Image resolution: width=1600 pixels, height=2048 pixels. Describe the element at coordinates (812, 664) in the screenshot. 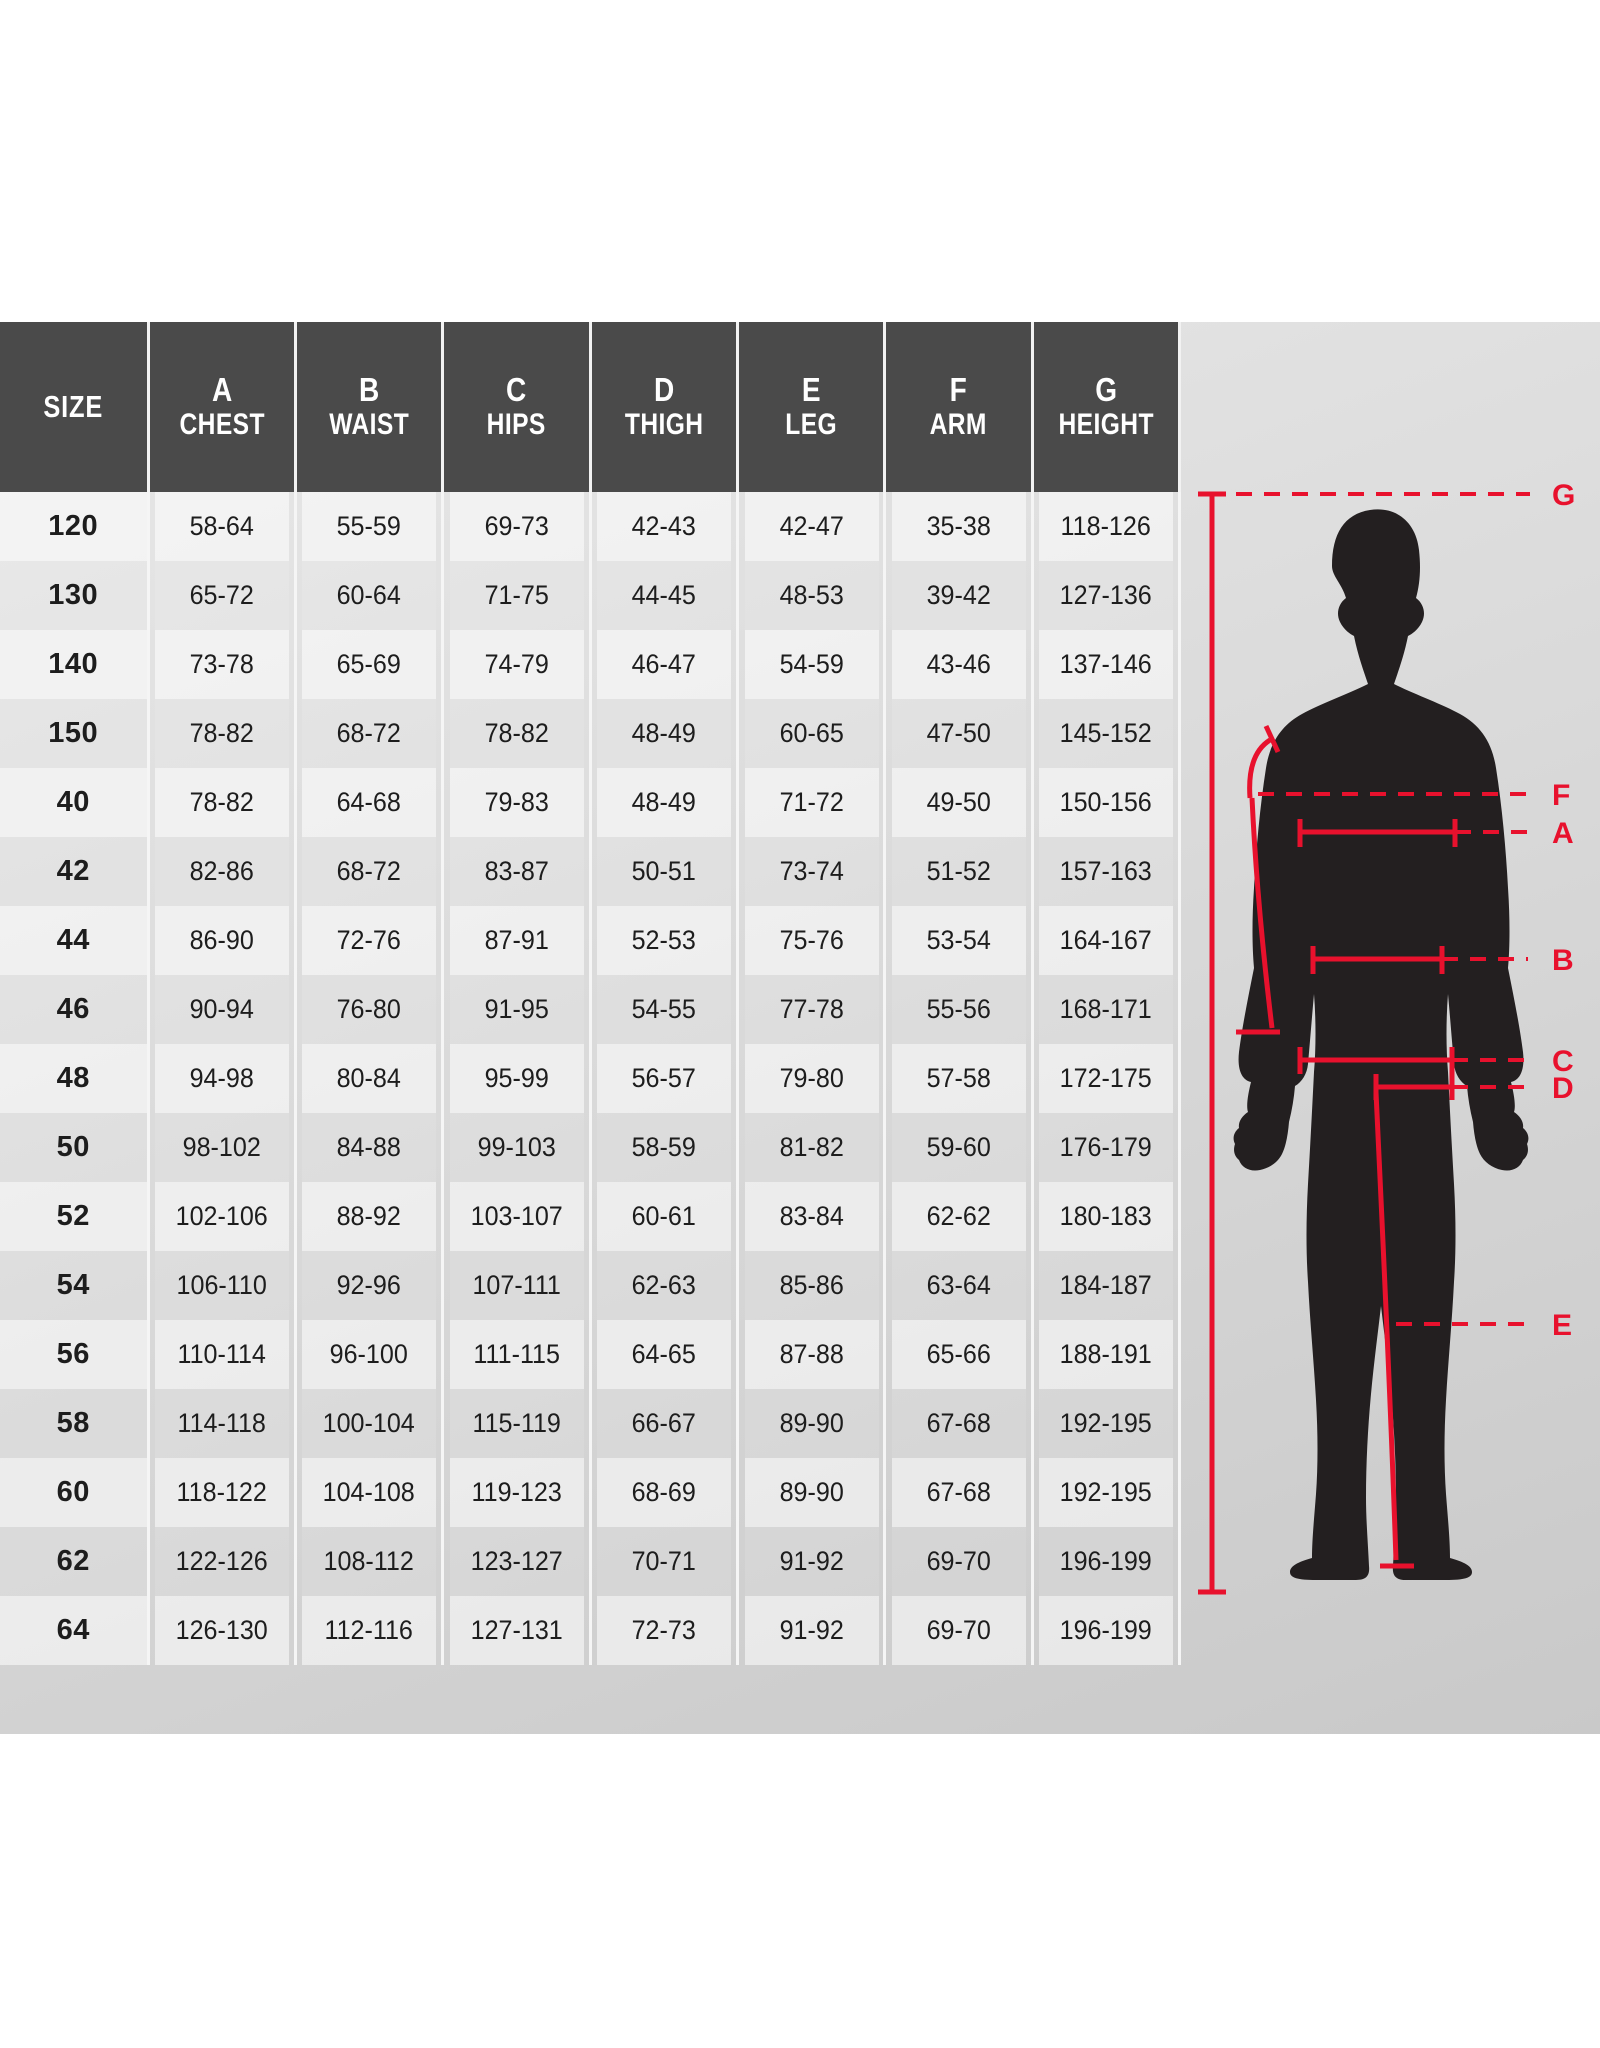

I see `cell-leg: 54-59` at that location.